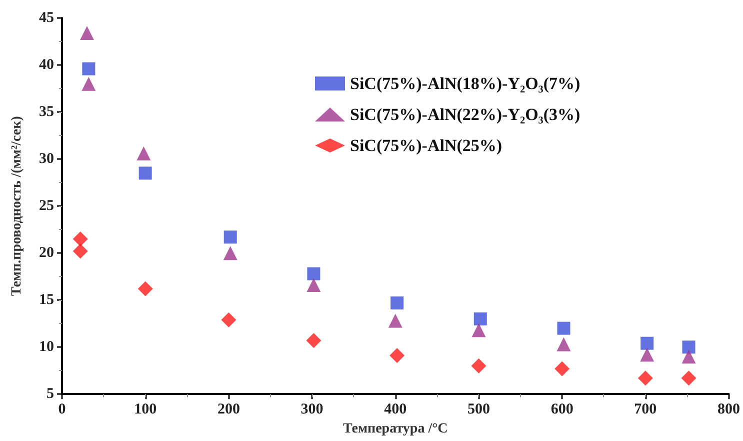  What do you see at coordinates (395, 410) in the screenshot?
I see `x-tick-label: 400` at bounding box center [395, 410].